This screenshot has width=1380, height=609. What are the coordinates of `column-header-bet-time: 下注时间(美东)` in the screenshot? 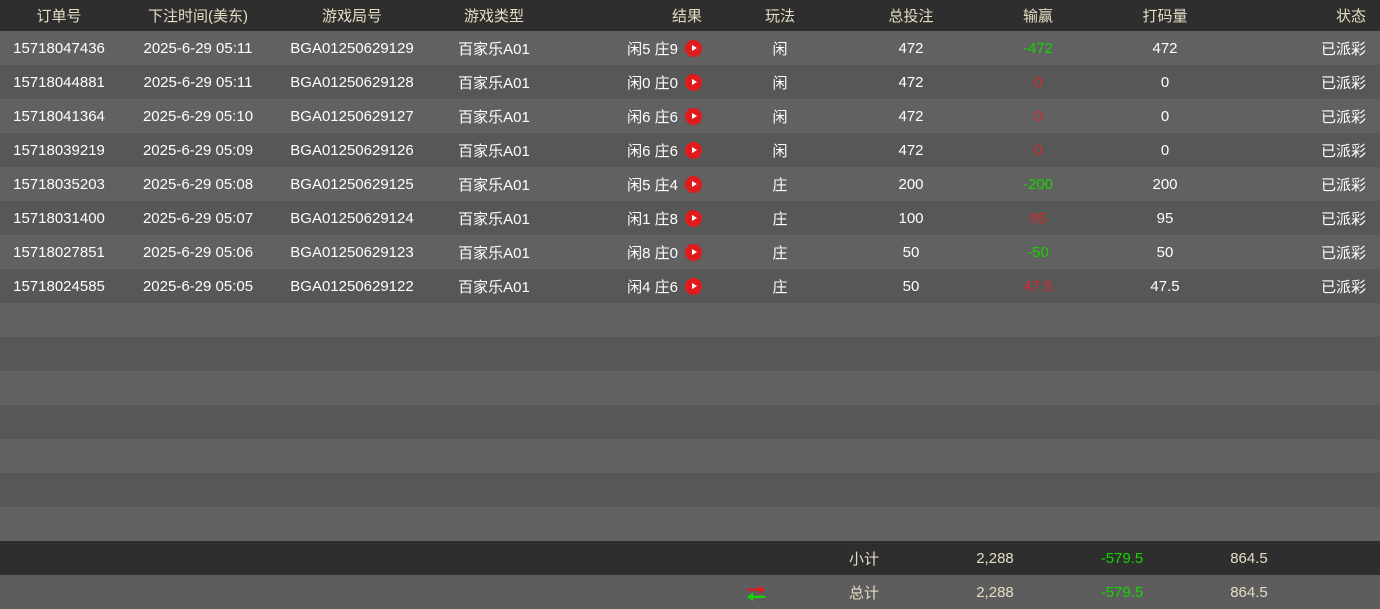 It's located at (198, 16).